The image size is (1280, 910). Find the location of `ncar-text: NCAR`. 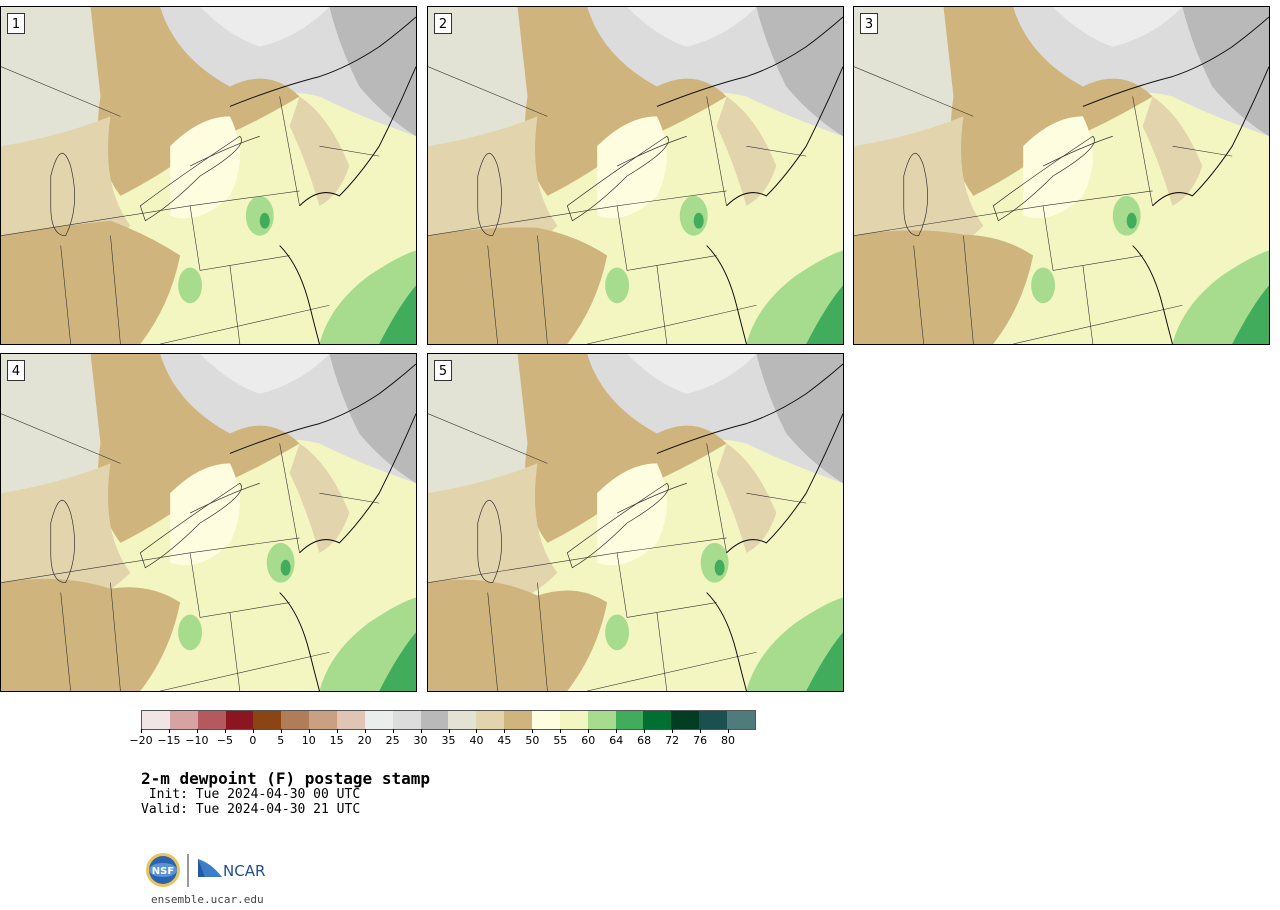

ncar-text: NCAR is located at coordinates (244, 871).